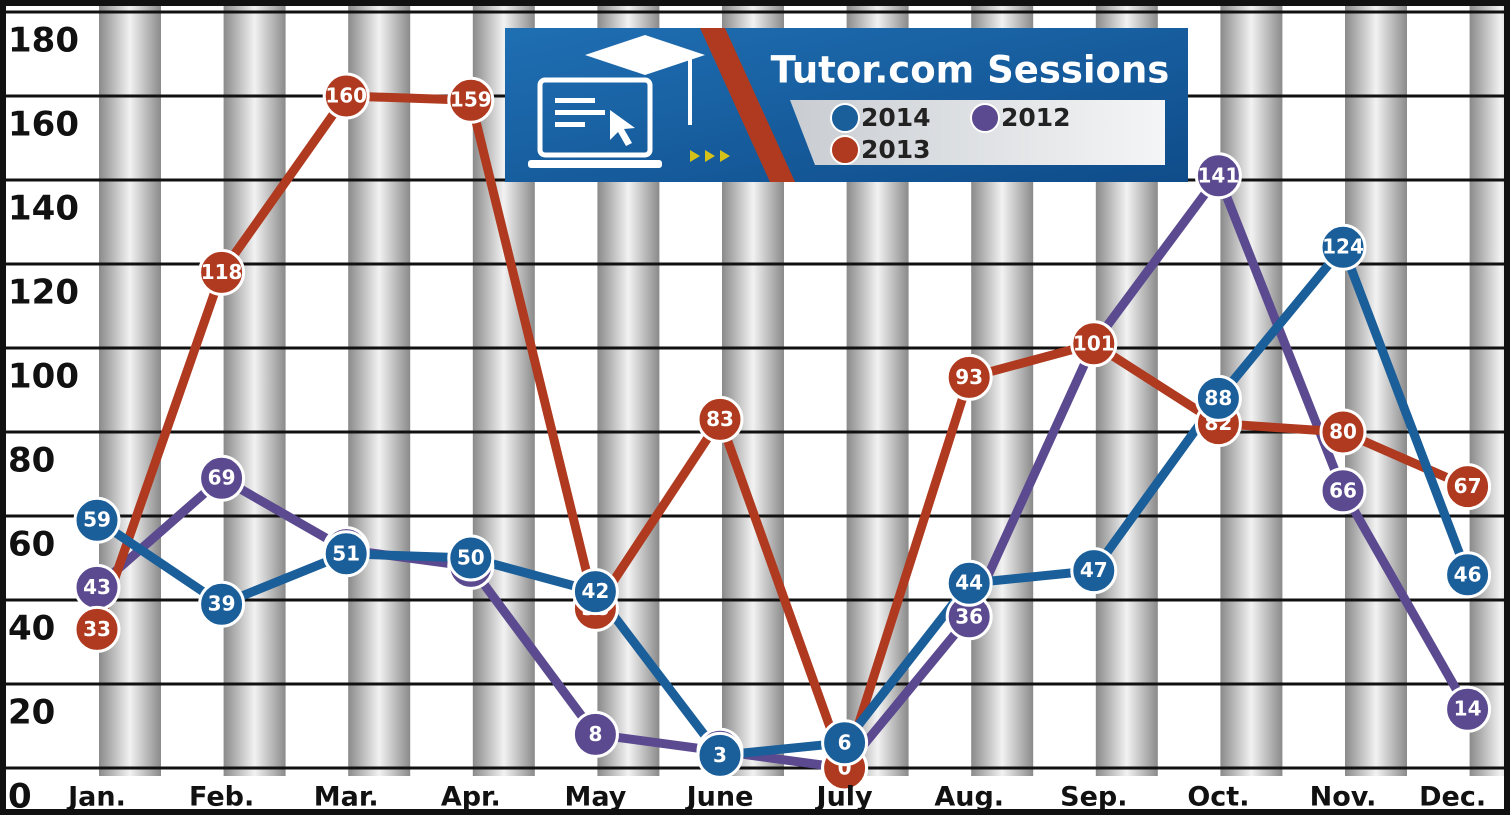 The width and height of the screenshot is (1510, 815). I want to click on data-label: 159, so click(471, 100).